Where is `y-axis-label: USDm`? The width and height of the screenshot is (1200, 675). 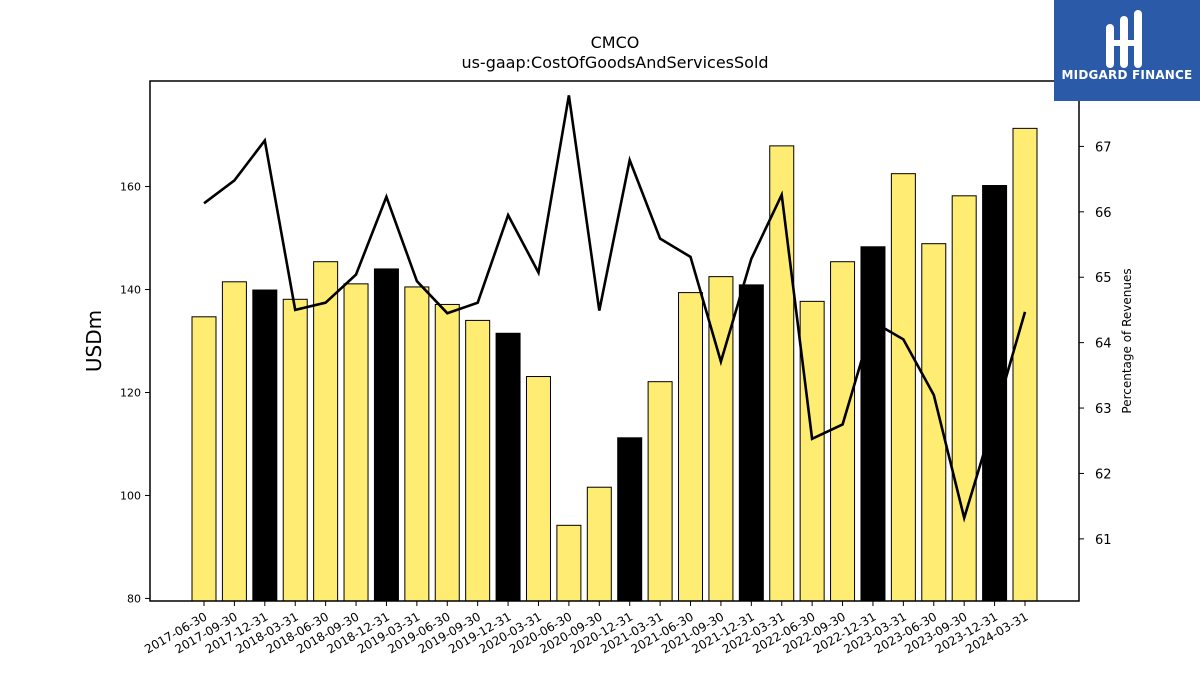
y-axis-label: USDm is located at coordinates (94, 341).